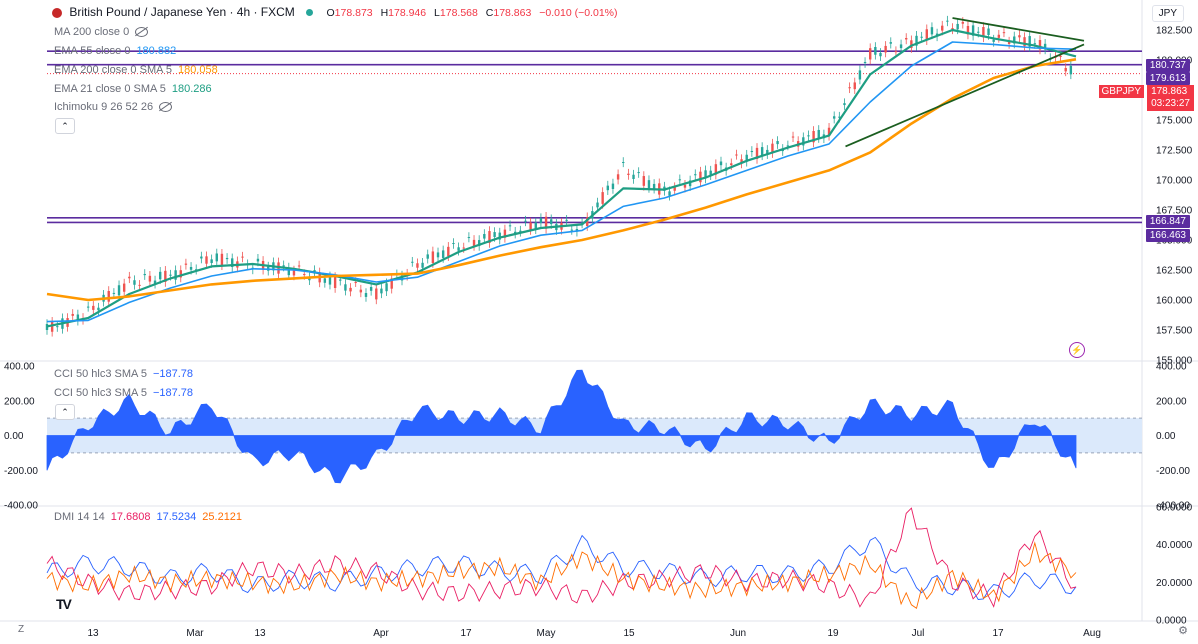 This screenshot has width=1198, height=644. What do you see at coordinates (1174, 545) in the screenshot?
I see `dmi-tick-label: 40.0000` at bounding box center [1174, 545].